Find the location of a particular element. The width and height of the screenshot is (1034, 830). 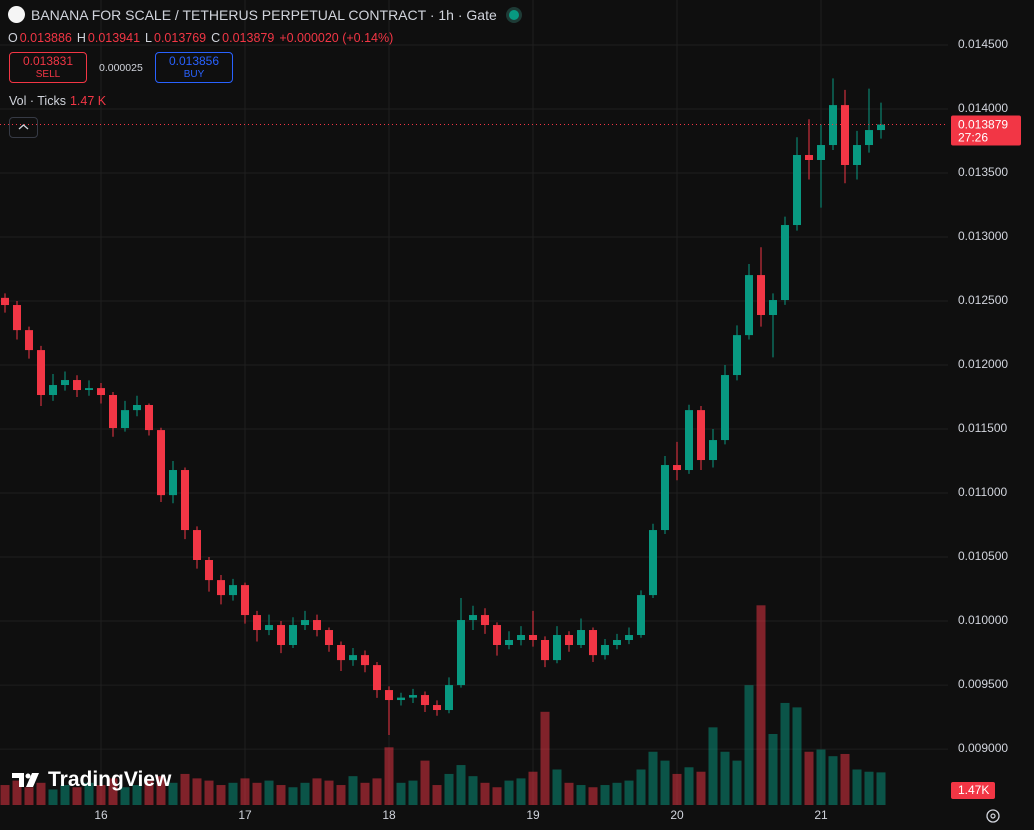

buy-label: BUY is located at coordinates (194, 74).